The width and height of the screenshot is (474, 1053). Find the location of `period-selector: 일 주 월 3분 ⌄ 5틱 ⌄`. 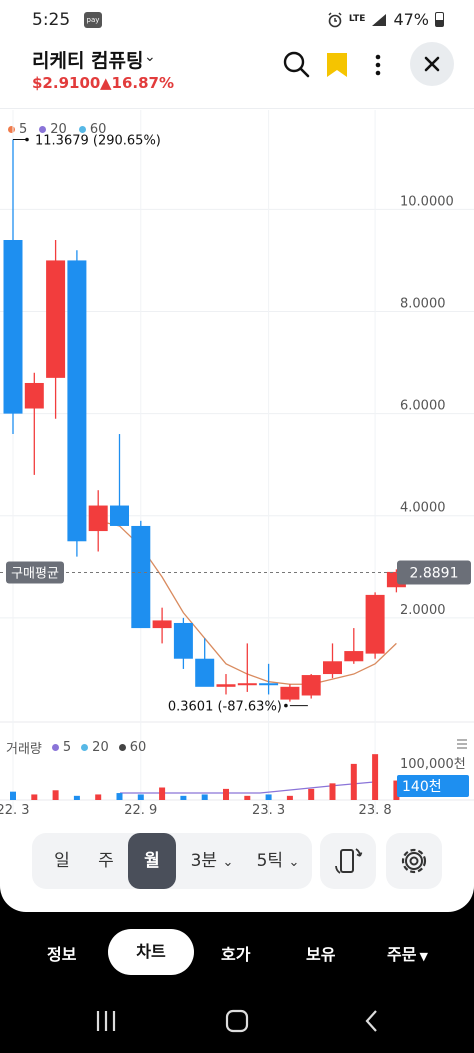

period-selector: 일 주 월 3분 ⌄ 5틱 ⌄ is located at coordinates (172, 861).